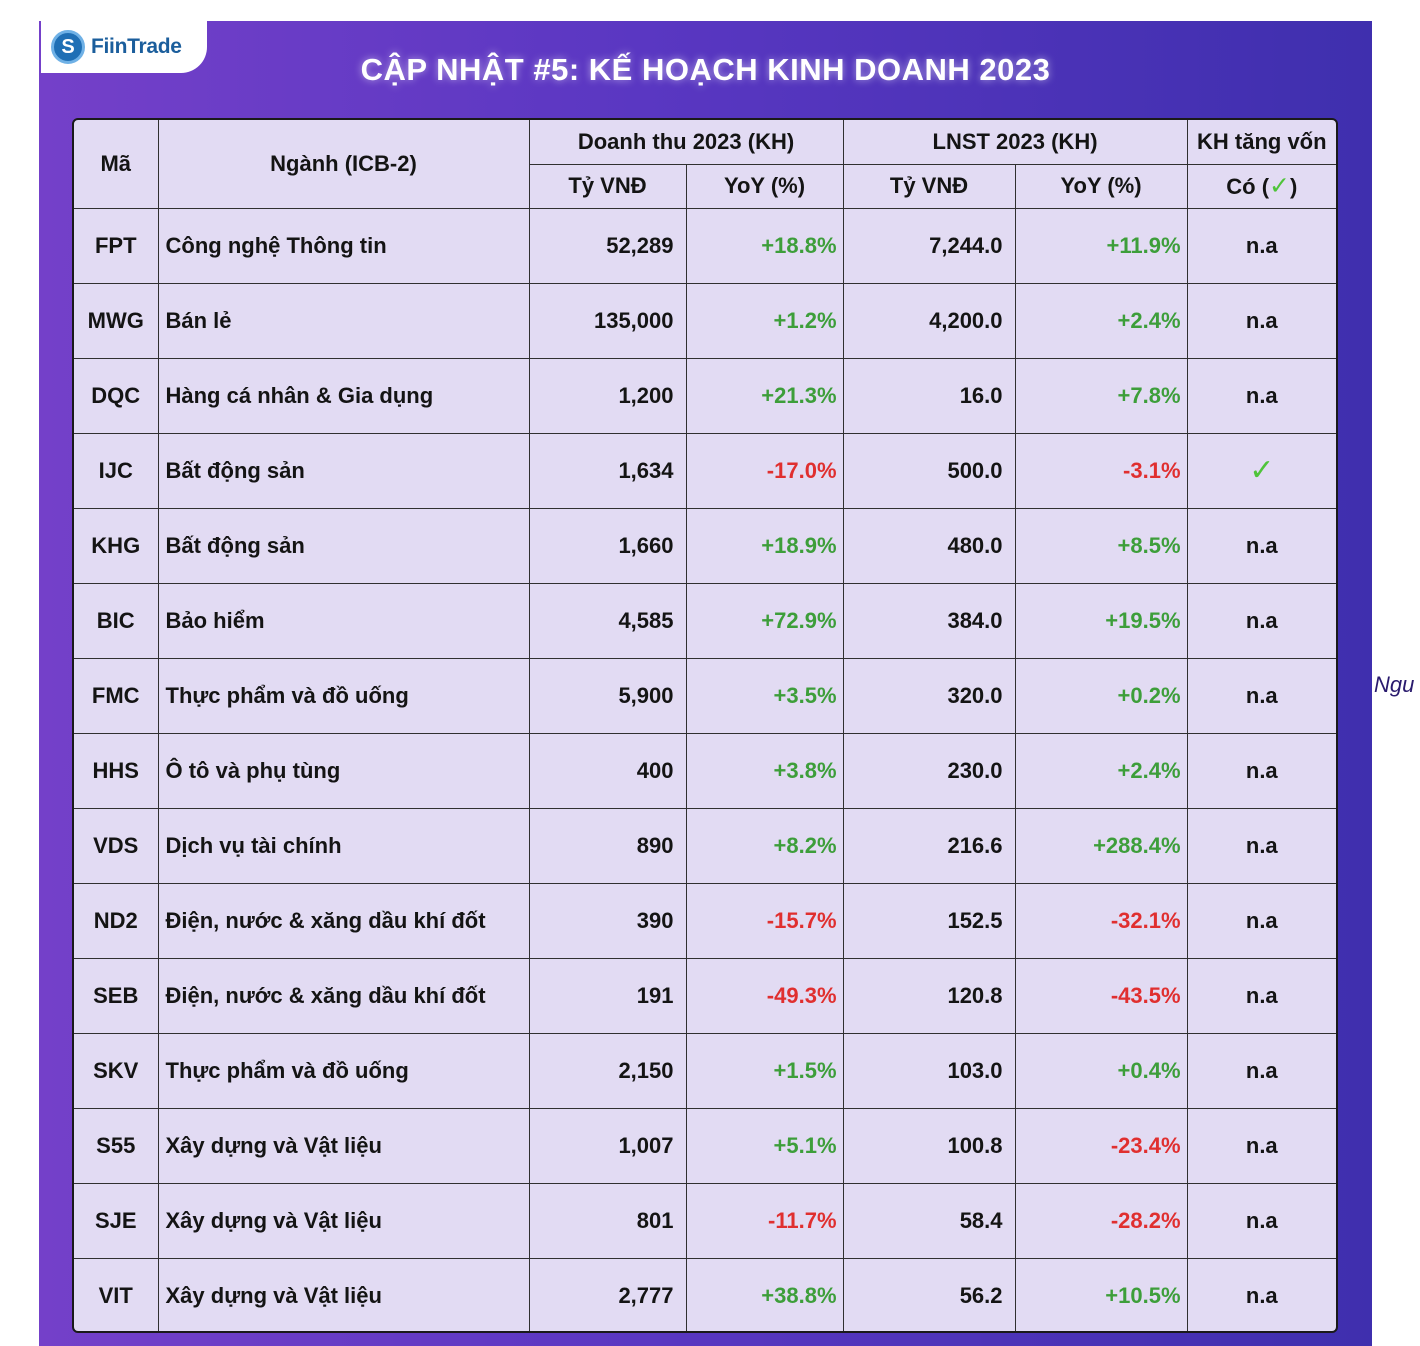  I want to click on stock-code-cell: ND2, so click(116, 920).